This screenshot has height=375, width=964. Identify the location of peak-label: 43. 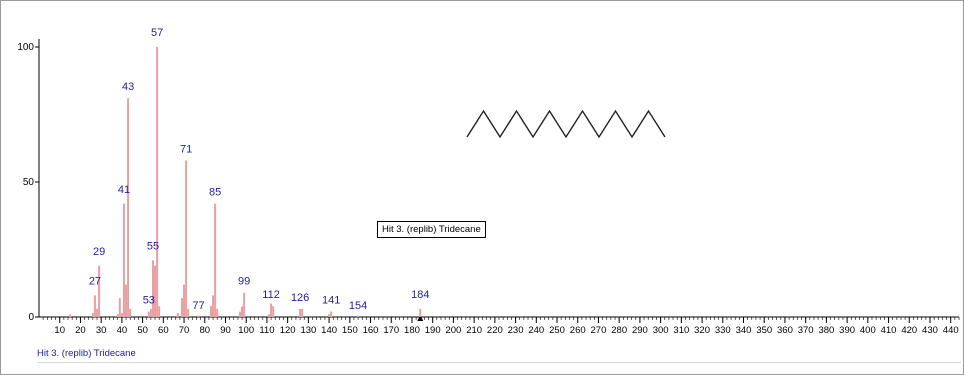
(128, 87).